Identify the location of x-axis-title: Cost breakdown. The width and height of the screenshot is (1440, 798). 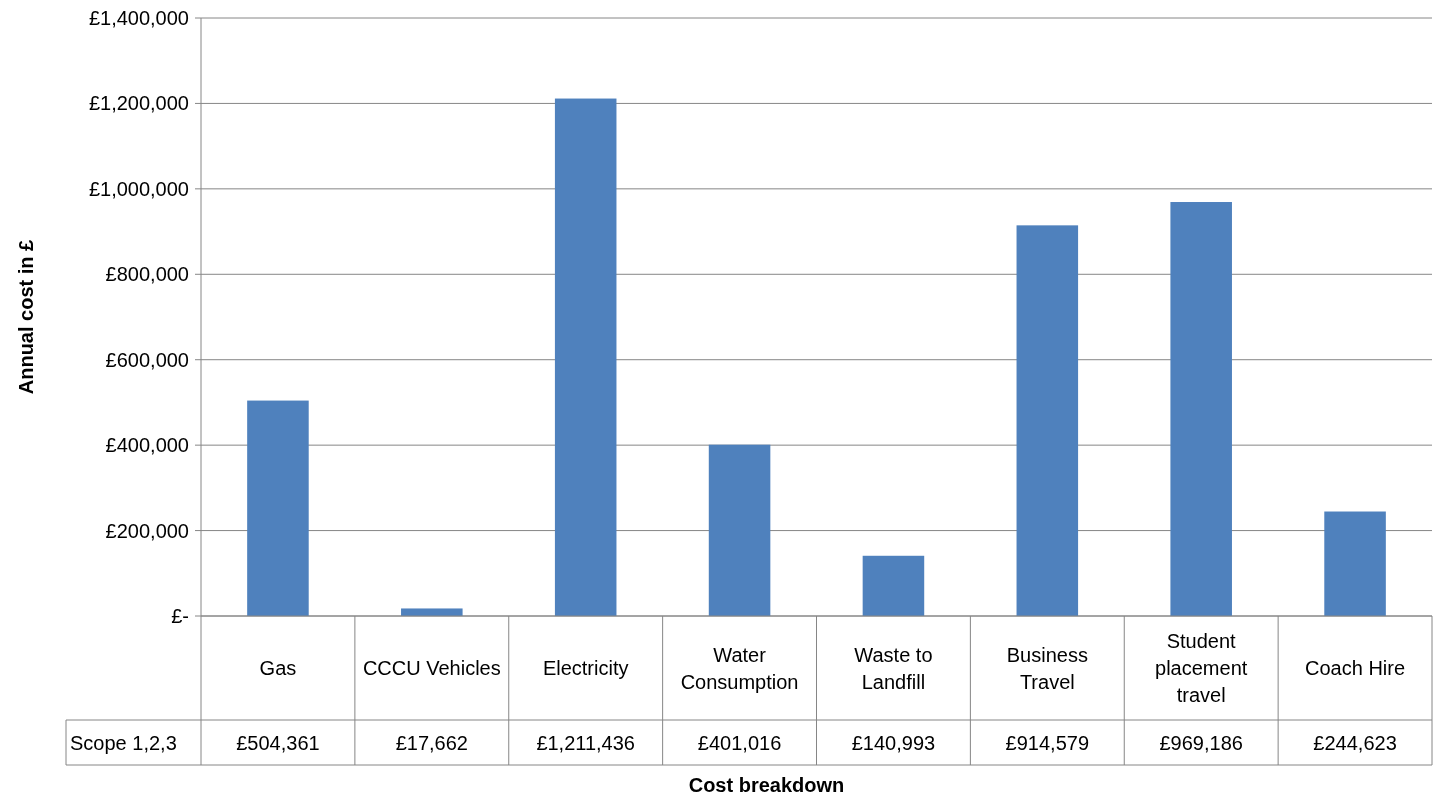
(766, 785).